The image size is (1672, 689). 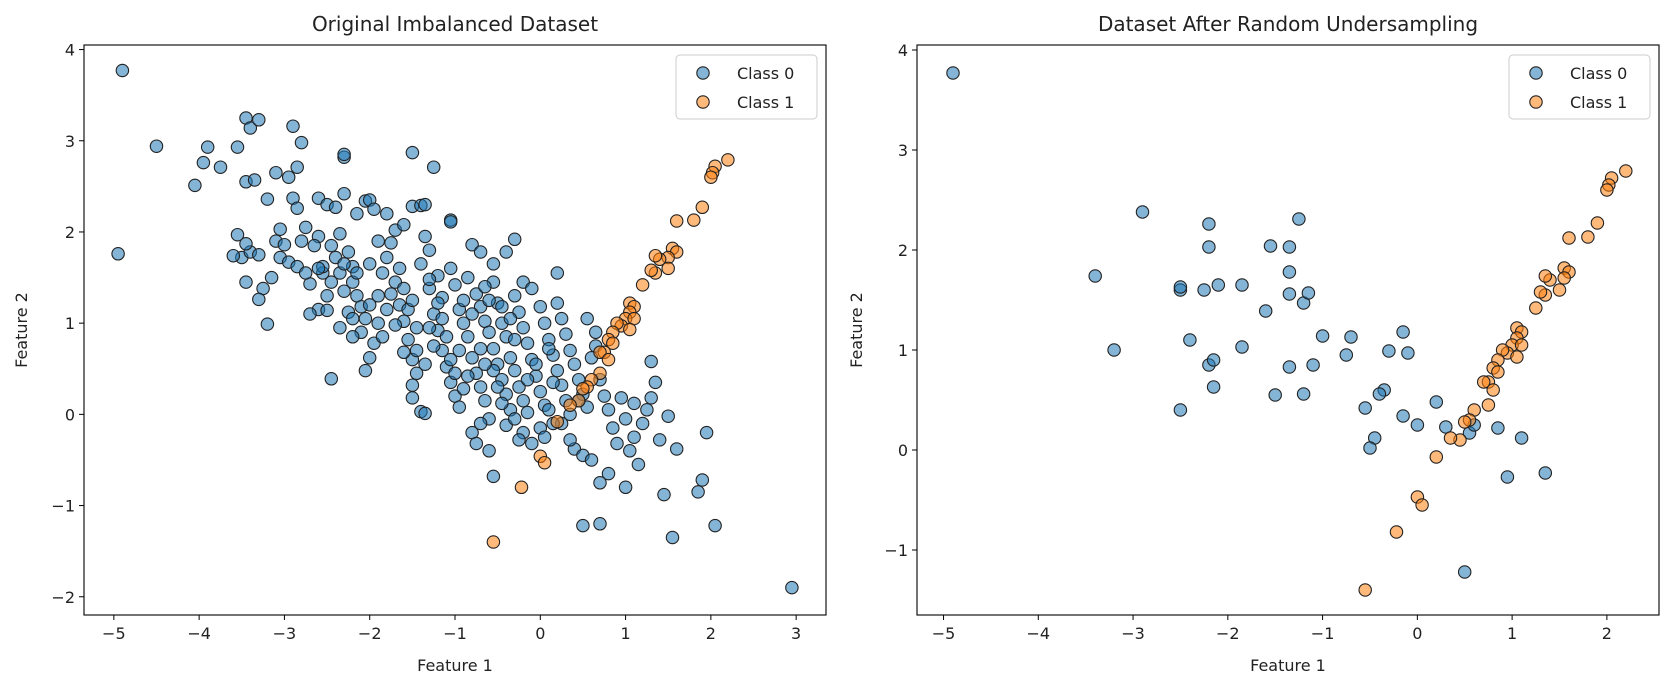 What do you see at coordinates (711, 633) in the screenshot?
I see `left-x-tick-label: 2` at bounding box center [711, 633].